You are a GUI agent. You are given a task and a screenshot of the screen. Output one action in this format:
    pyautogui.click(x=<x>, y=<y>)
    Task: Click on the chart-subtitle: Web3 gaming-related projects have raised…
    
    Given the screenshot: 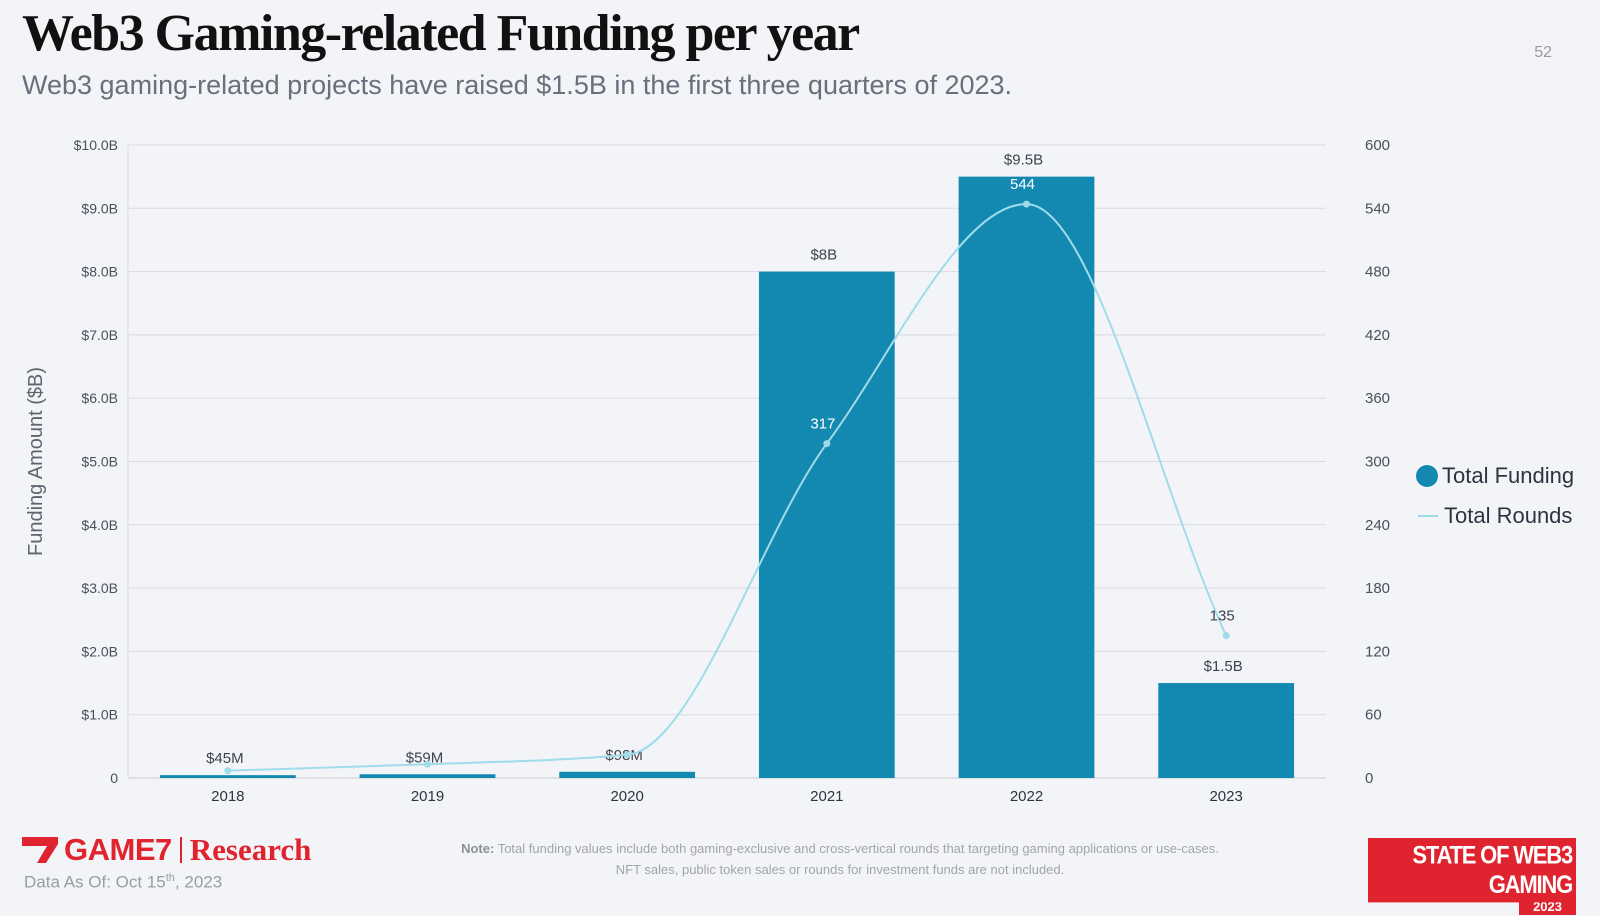 What is the action you would take?
    pyautogui.click(x=517, y=85)
    